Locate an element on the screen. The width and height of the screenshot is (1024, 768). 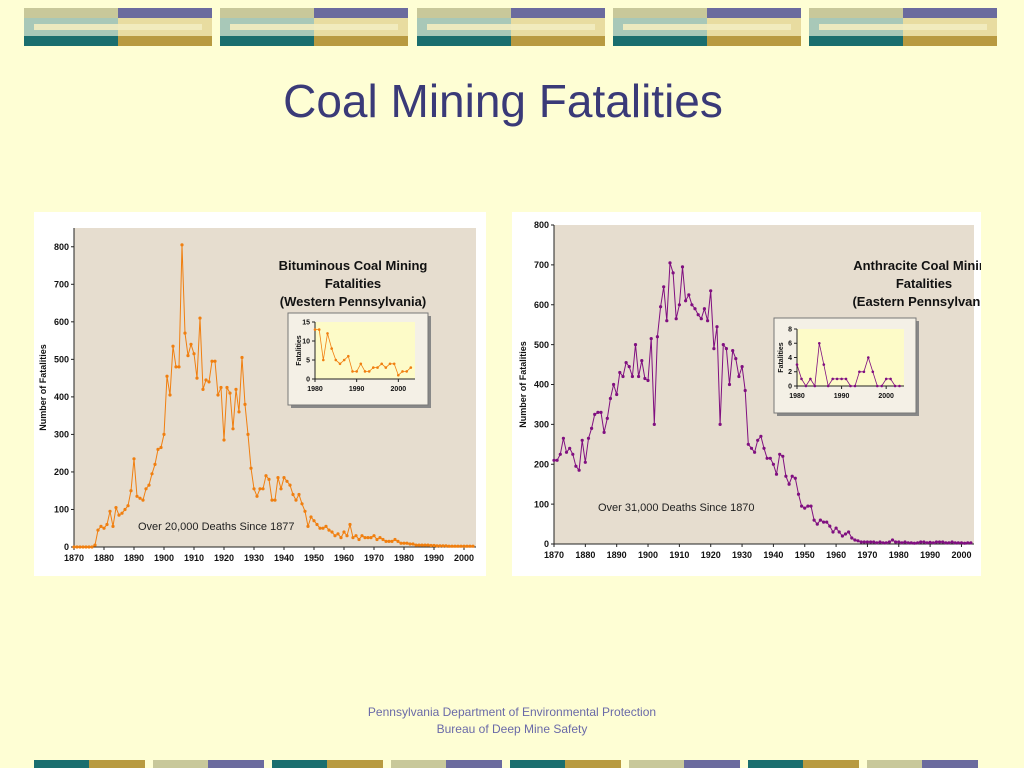
anthracite-x-tick-label: 1880 is located at coordinates (585, 555).